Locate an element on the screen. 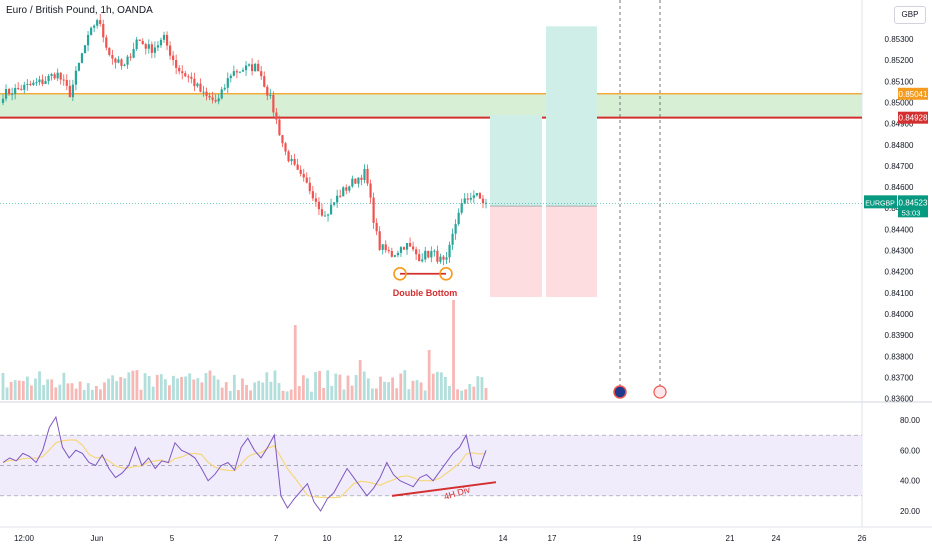  price-tick: 0.85000 is located at coordinates (899, 102).